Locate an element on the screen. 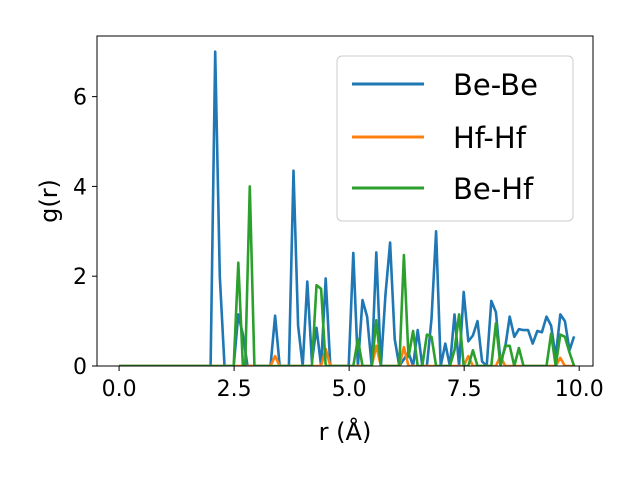 This screenshot has width=640, height=480. y-axis: 0 2 4 6 is located at coordinates (85, 233).